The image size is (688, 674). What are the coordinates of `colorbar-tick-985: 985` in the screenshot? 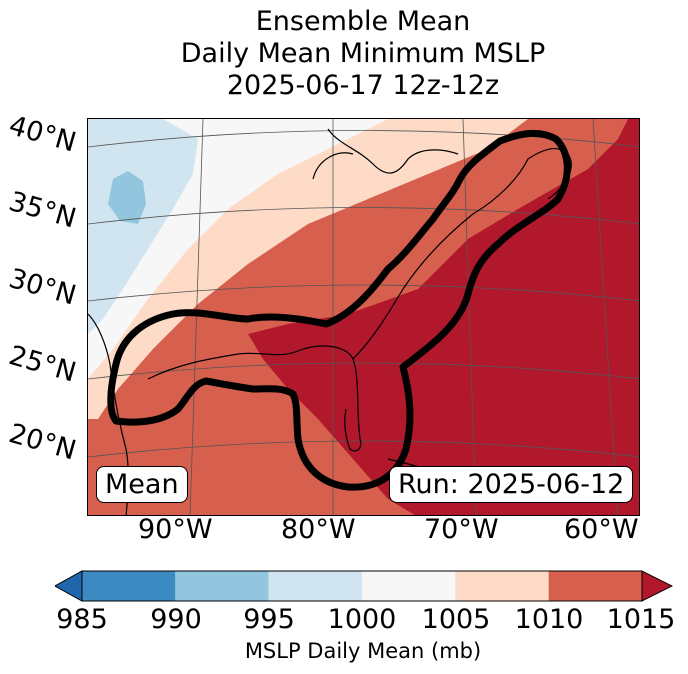 It's located at (82, 619).